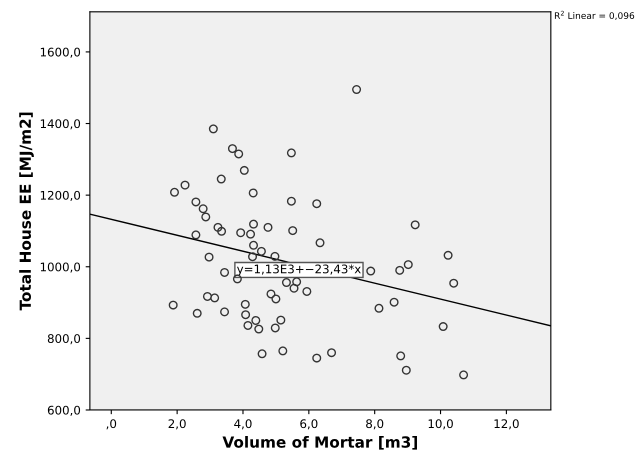 The width and height of the screenshot is (642, 463). What do you see at coordinates (375, 424) in the screenshot?
I see `x-tick-label: 8,0` at bounding box center [375, 424].